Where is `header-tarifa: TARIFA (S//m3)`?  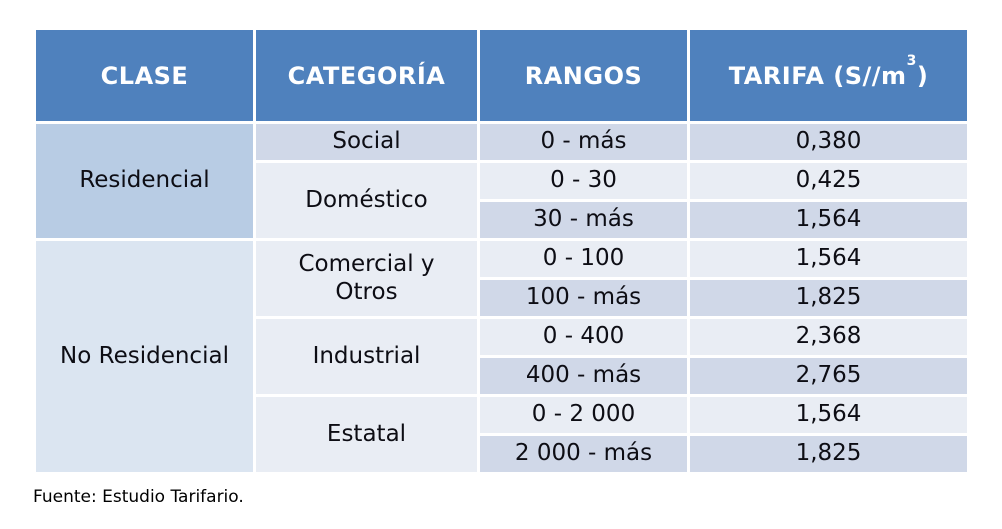
header-tarifa: TARIFA (S//m3) is located at coordinates (828, 75).